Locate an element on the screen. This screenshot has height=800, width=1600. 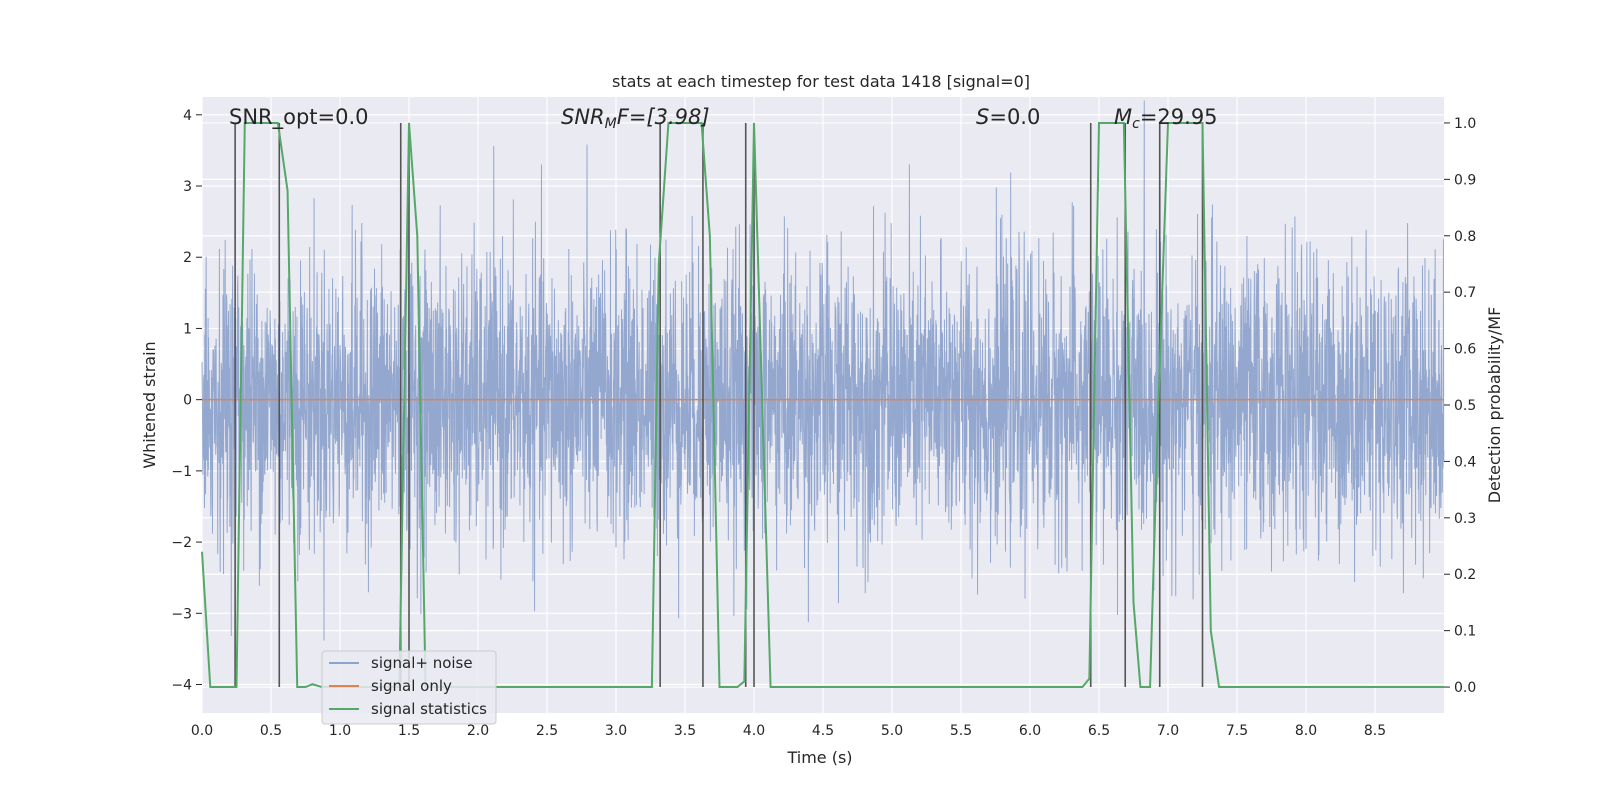
y-axis-left-ticks: 4 3 2 1 0 −1 −2 −3 −4 is located at coordinates (186, 401).